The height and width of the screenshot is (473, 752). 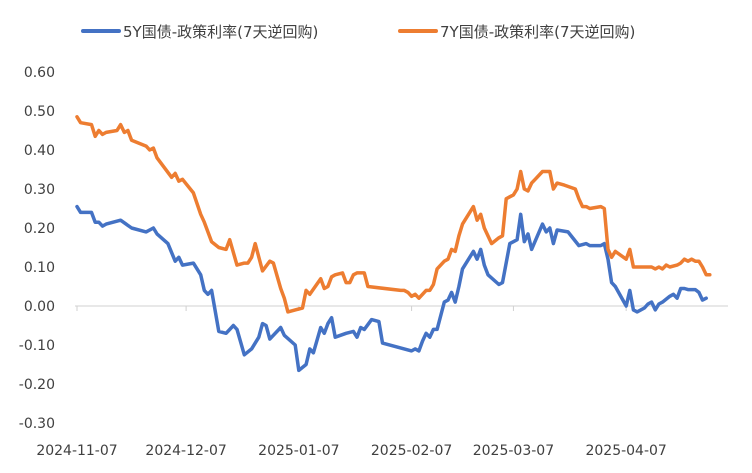 What do you see at coordinates (537, 32) in the screenshot?
I see `legend-label: 7Y国债-政策利率(7天逆回购)` at bounding box center [537, 32].